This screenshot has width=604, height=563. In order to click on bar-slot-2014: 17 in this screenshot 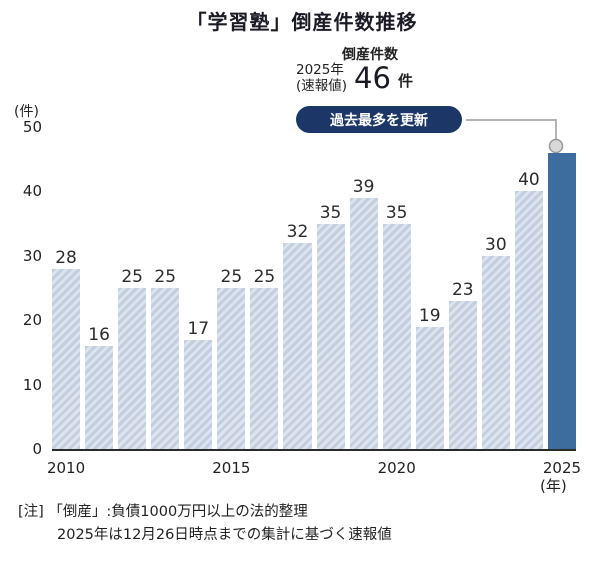, I will do `click(198, 288)`.